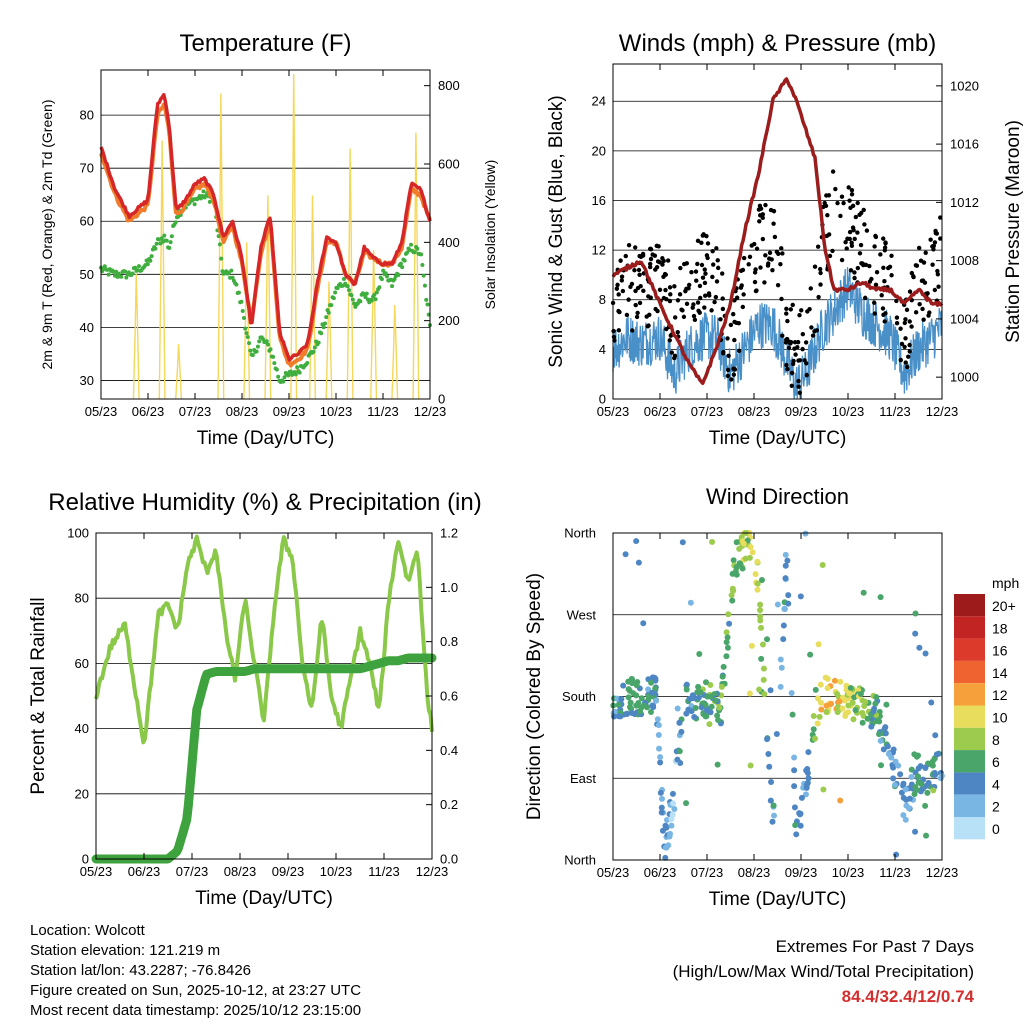 Image resolution: width=1024 pixels, height=1024 pixels. What do you see at coordinates (1013, 231) in the screenshot?
I see `wind-y2label: Station Pressure (Maroon)` at bounding box center [1013, 231].